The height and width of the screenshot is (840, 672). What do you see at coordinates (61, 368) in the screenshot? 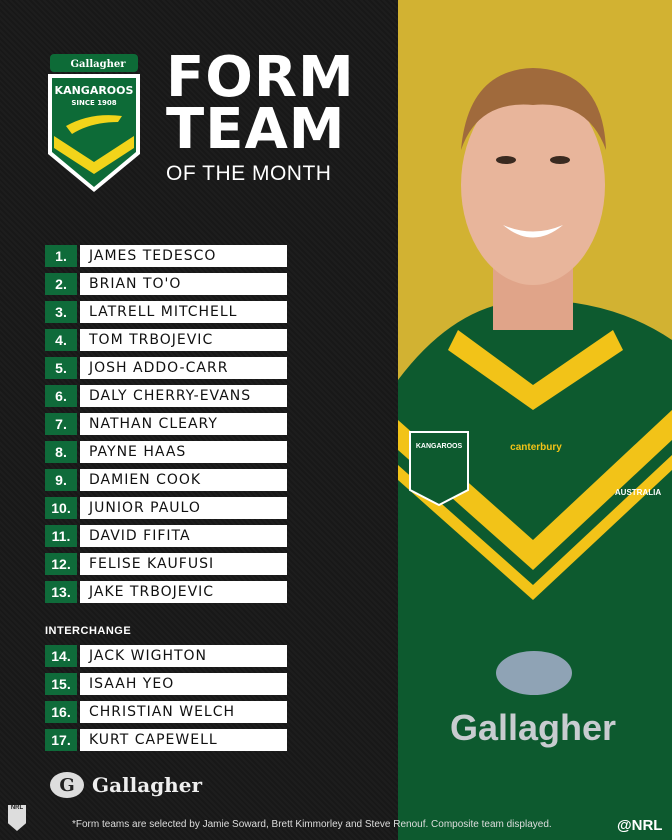
I see `player-number: 5.` at bounding box center [61, 368].